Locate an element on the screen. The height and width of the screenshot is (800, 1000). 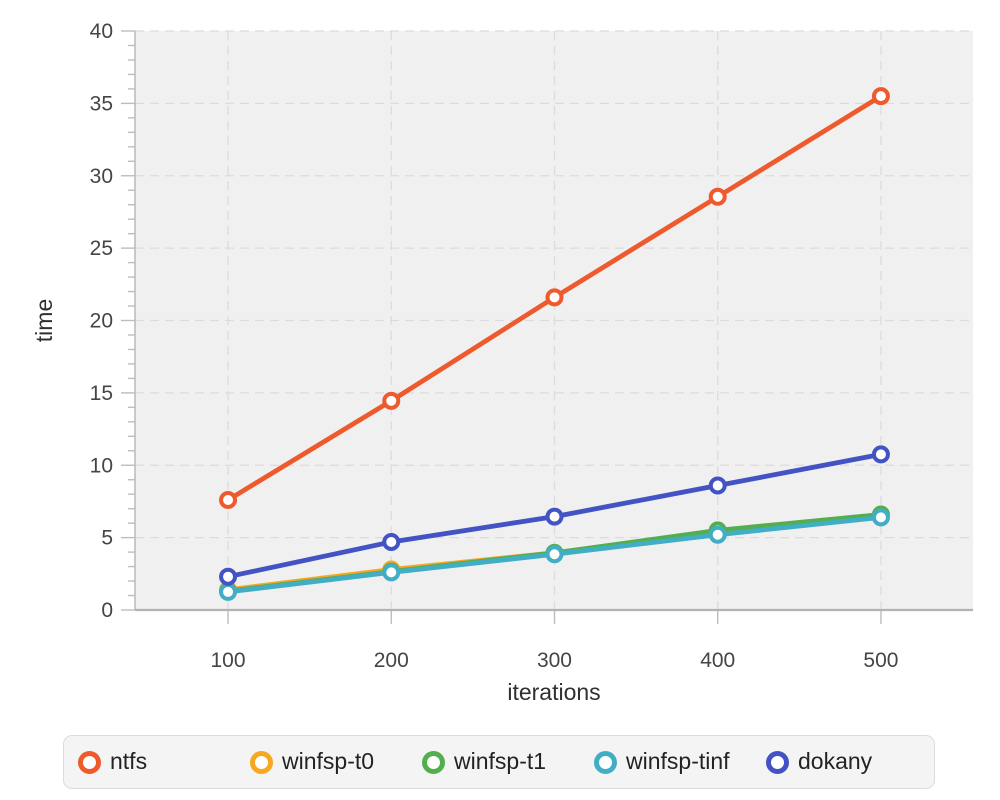
y-tick-label: 40 is located at coordinates (101, 31).